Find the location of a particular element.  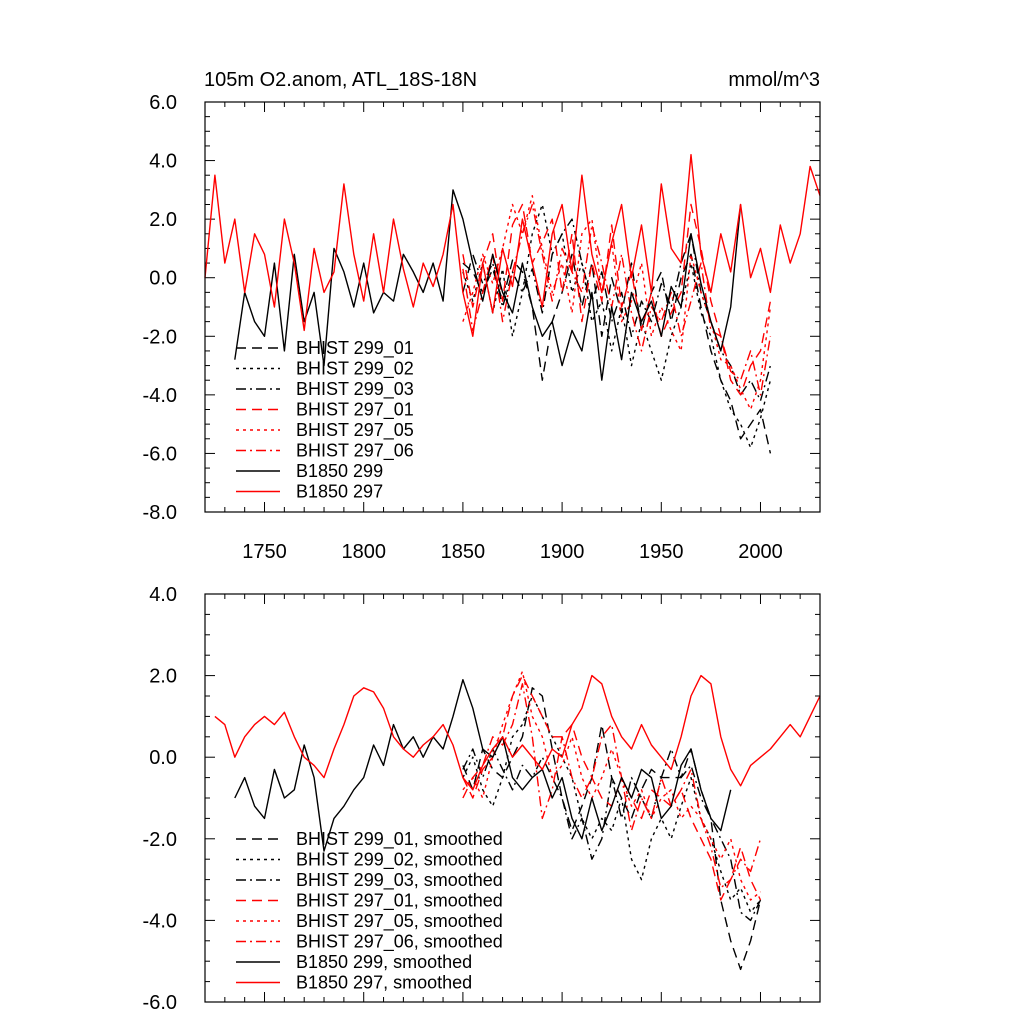

legend-label: BHIST 299_01 is located at coordinates (355, 348).